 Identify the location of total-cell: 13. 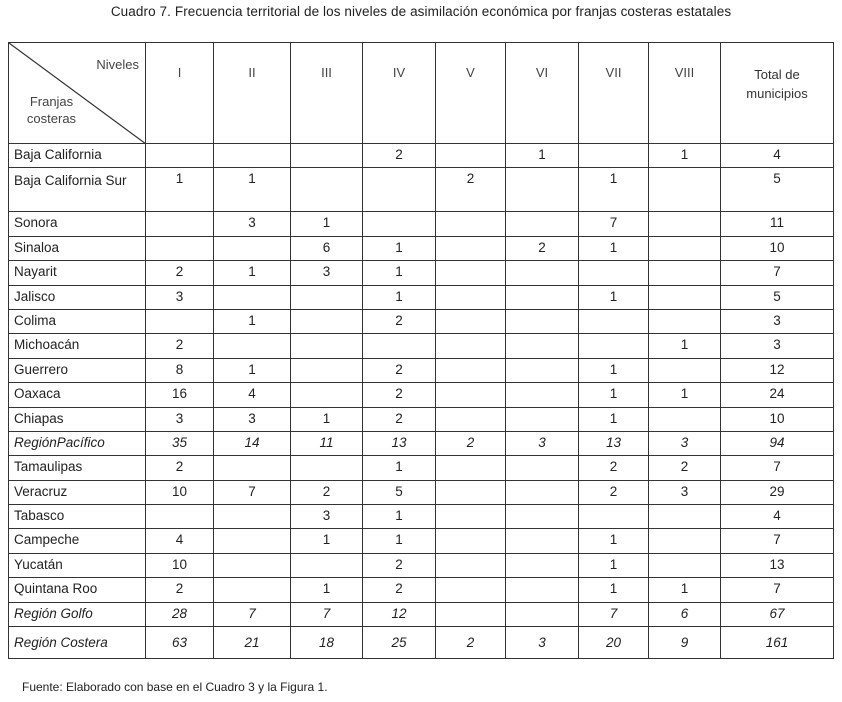
(777, 565).